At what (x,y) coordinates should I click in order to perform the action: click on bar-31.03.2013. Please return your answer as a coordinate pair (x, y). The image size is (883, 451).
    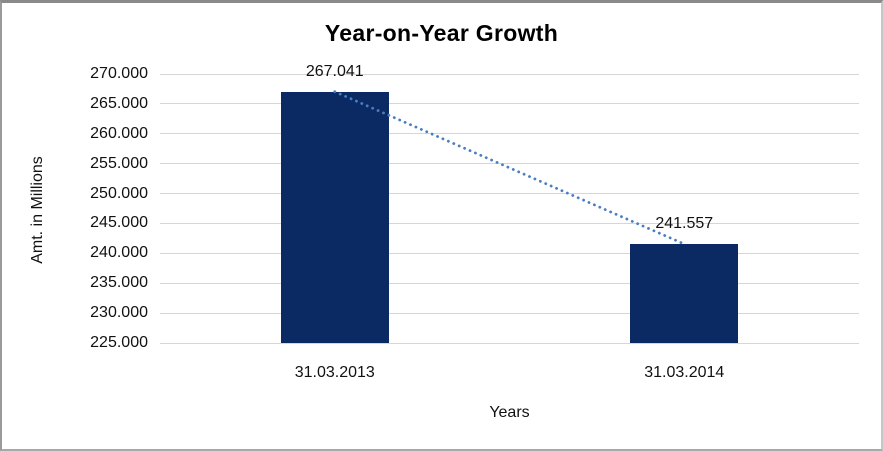
    Looking at the image, I should click on (334, 217).